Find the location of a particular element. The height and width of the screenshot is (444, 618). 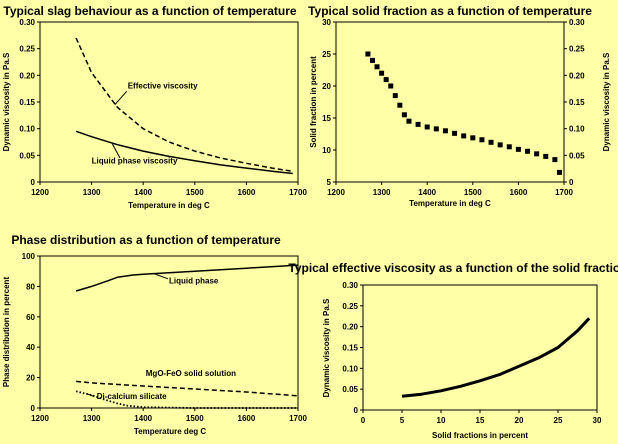

x-tick-label: 20 is located at coordinates (519, 420).